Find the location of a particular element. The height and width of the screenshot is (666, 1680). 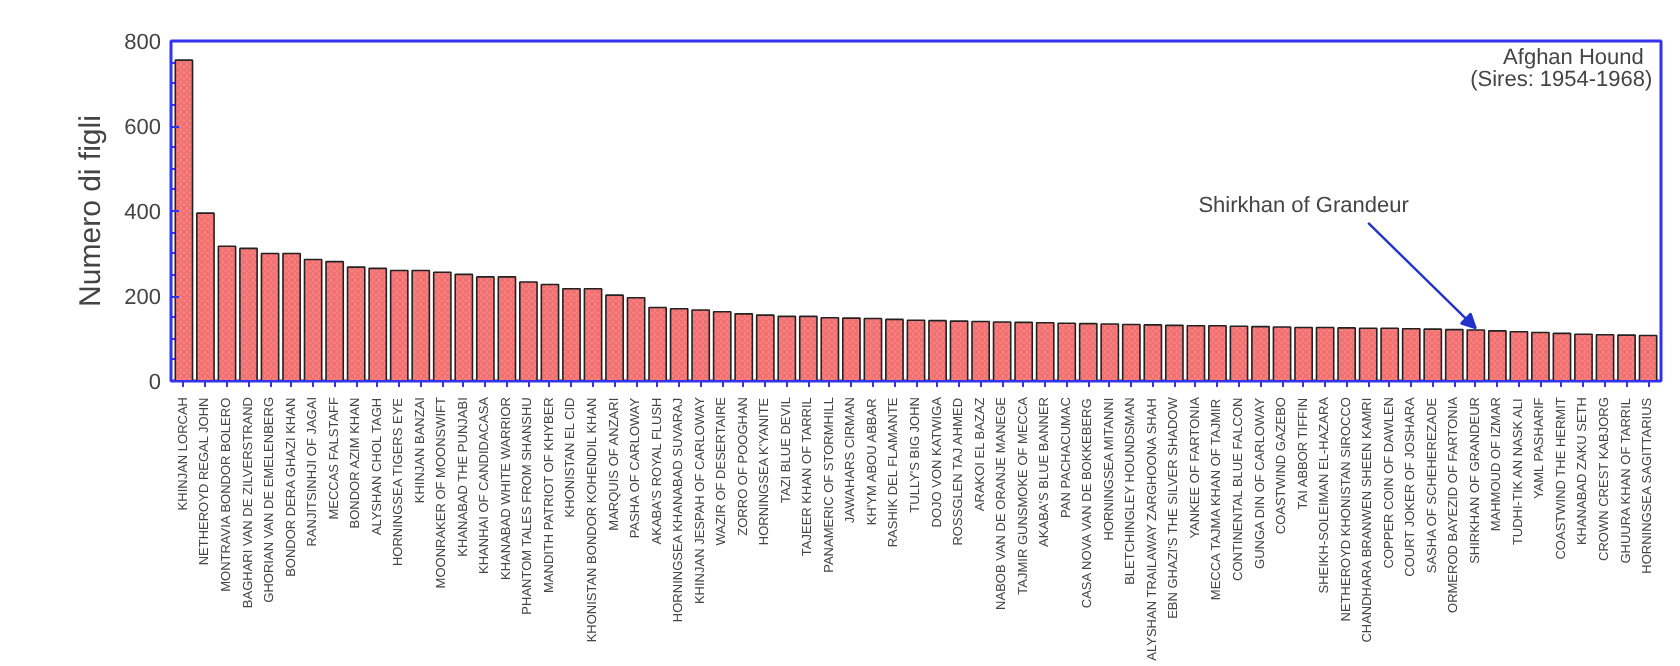

y-tick-label: 200 is located at coordinates (143, 298).